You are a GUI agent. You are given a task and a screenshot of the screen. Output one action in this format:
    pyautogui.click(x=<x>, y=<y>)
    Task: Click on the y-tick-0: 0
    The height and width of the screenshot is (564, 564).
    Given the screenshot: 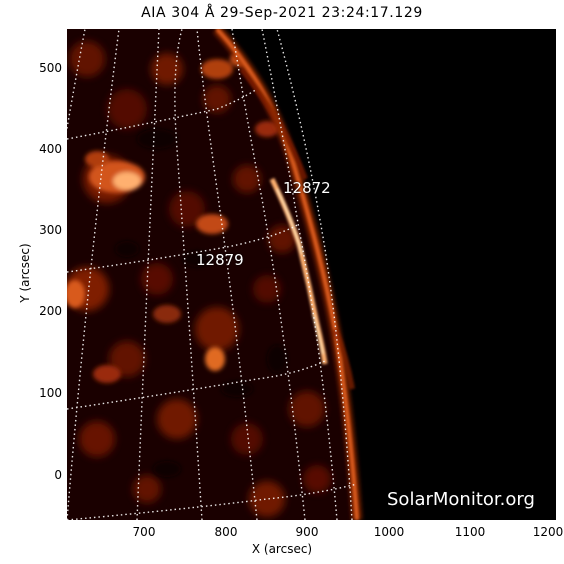 What is the action you would take?
    pyautogui.click(x=58, y=475)
    